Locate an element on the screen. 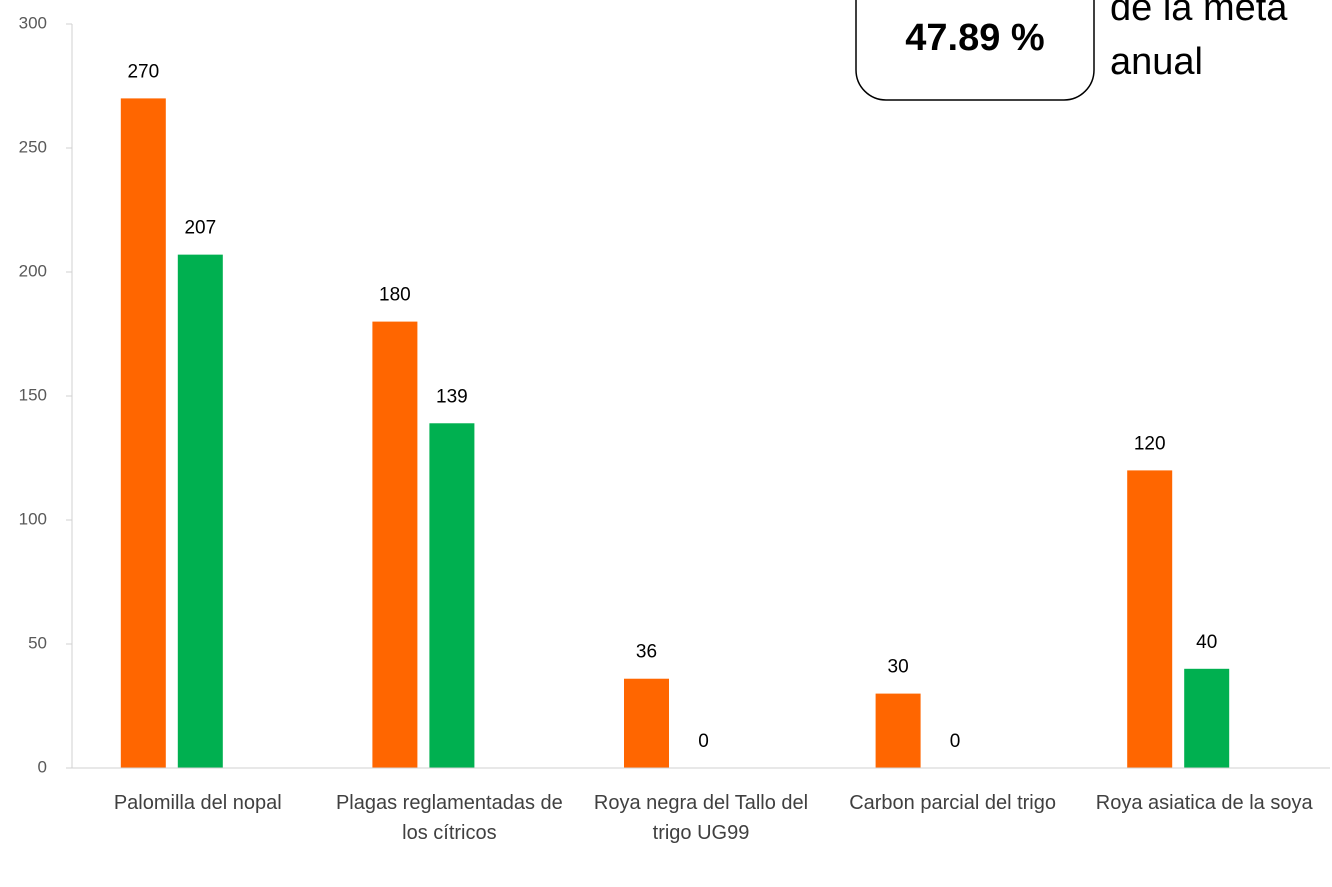 Image resolution: width=1332 pixels, height=887 pixels. y-tick-label: 150 is located at coordinates (33, 394).